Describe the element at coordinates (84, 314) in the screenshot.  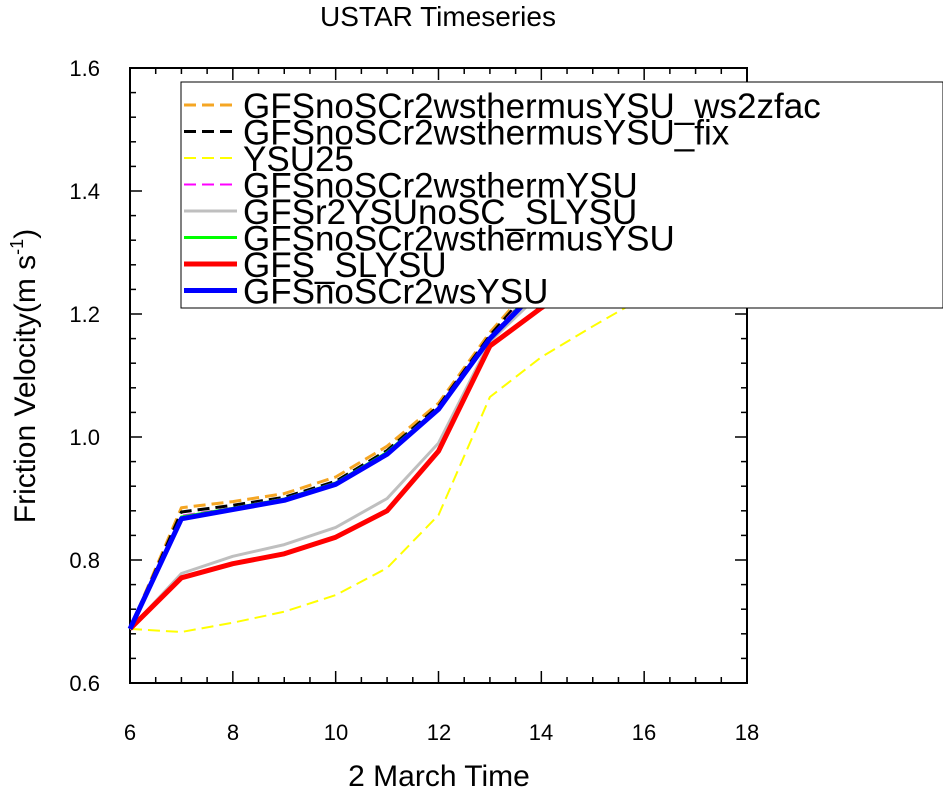
I see `y-tick-label: 1.2` at that location.